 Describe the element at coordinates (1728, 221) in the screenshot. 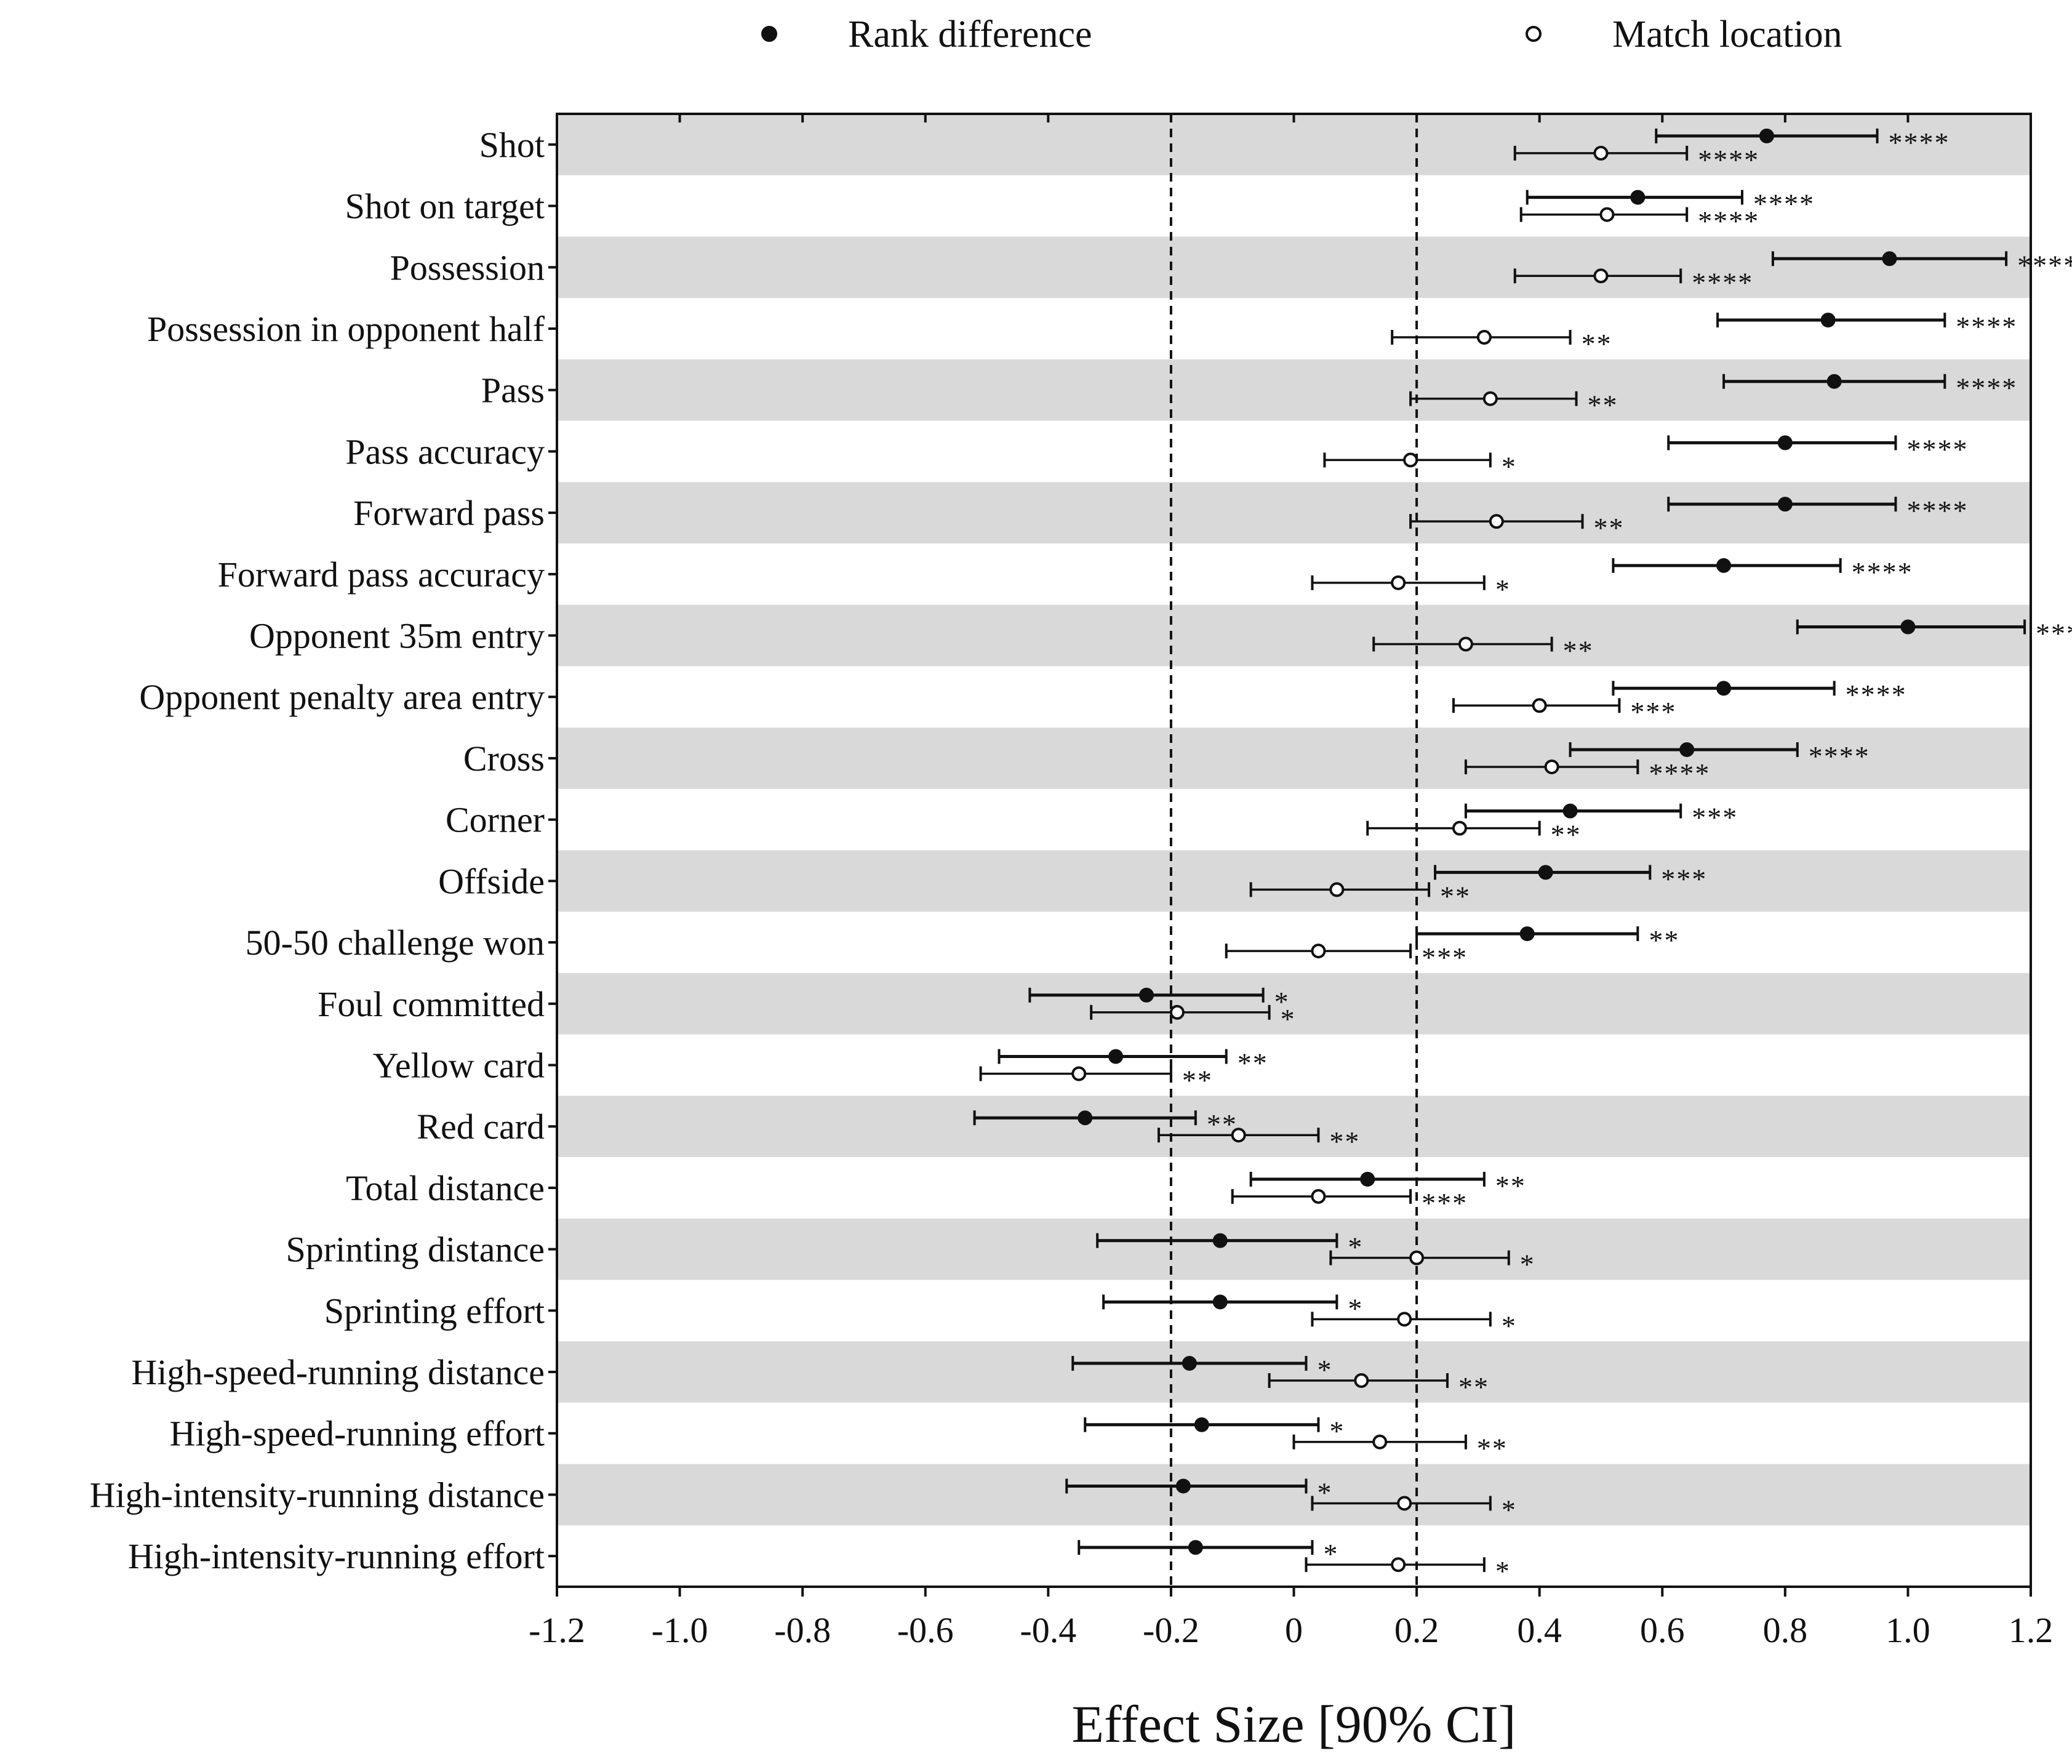

I see `match-location-significance: ****` at that location.